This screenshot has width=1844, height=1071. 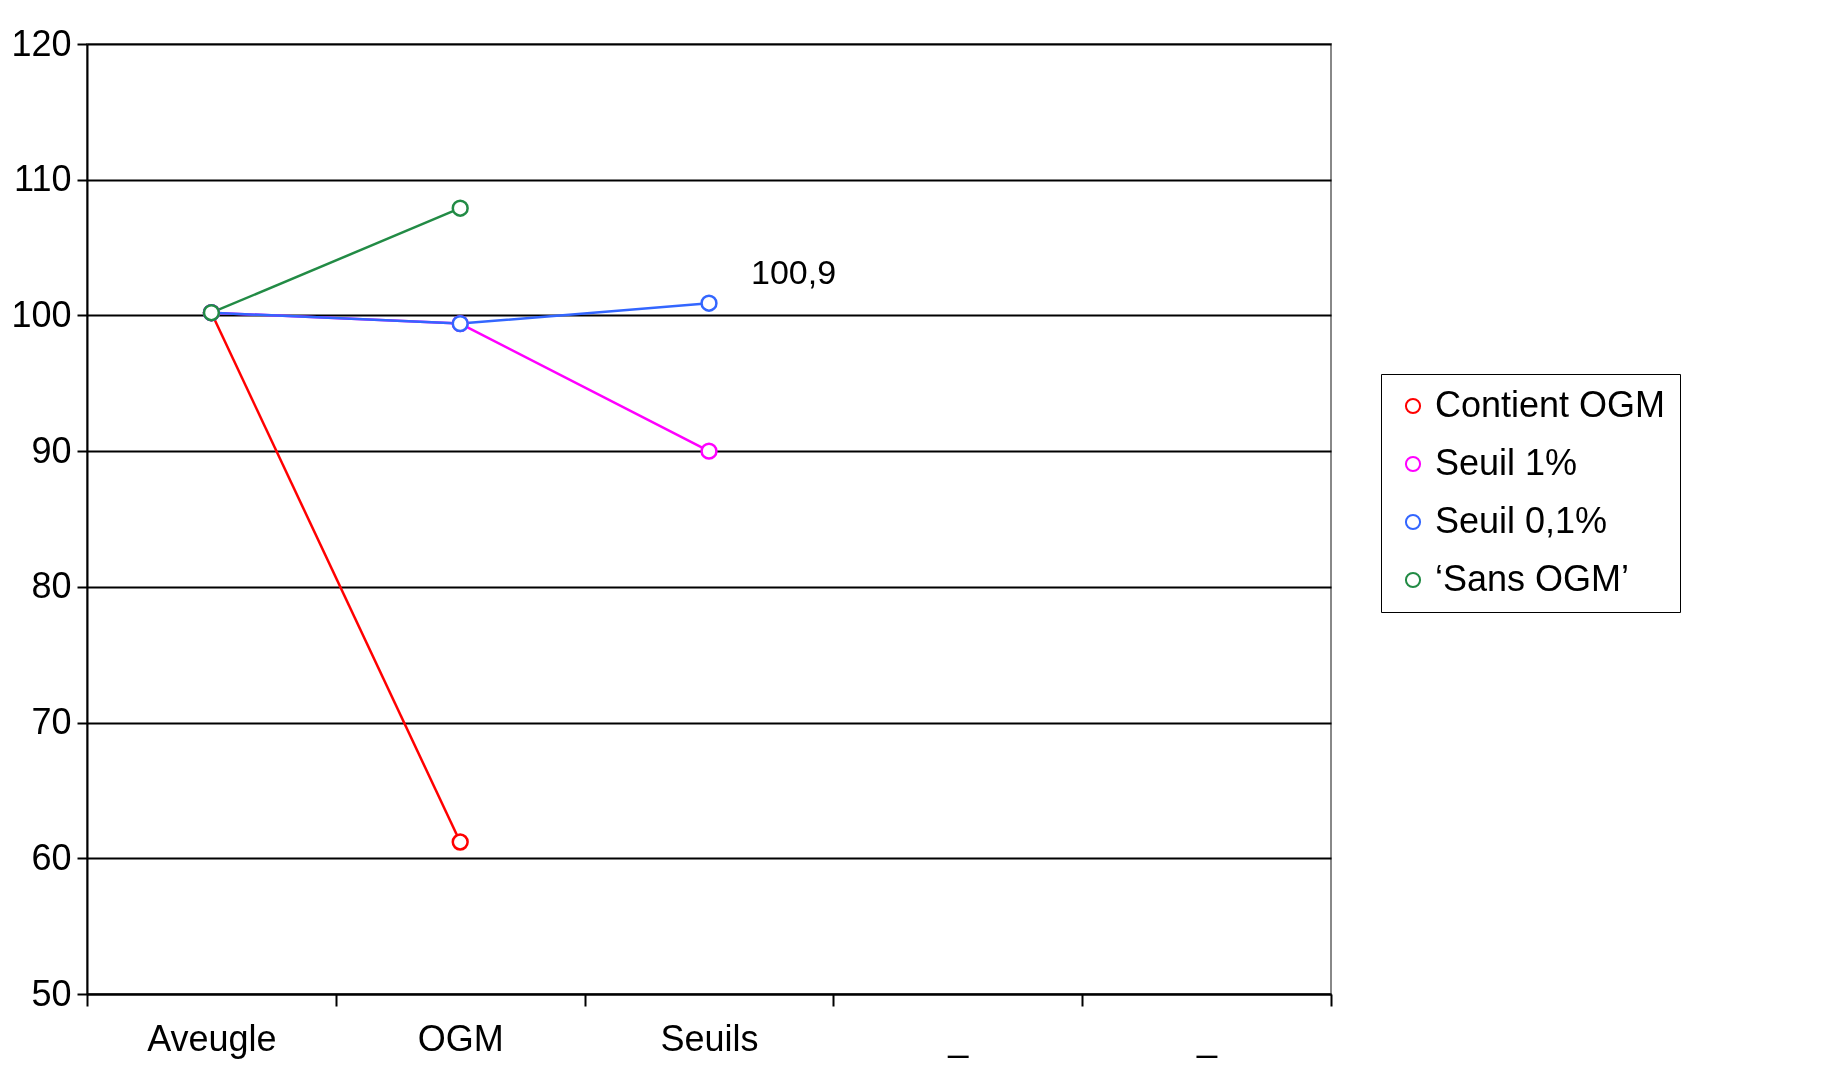 I want to click on y-tick-label: 50, so click(x=51, y=993).